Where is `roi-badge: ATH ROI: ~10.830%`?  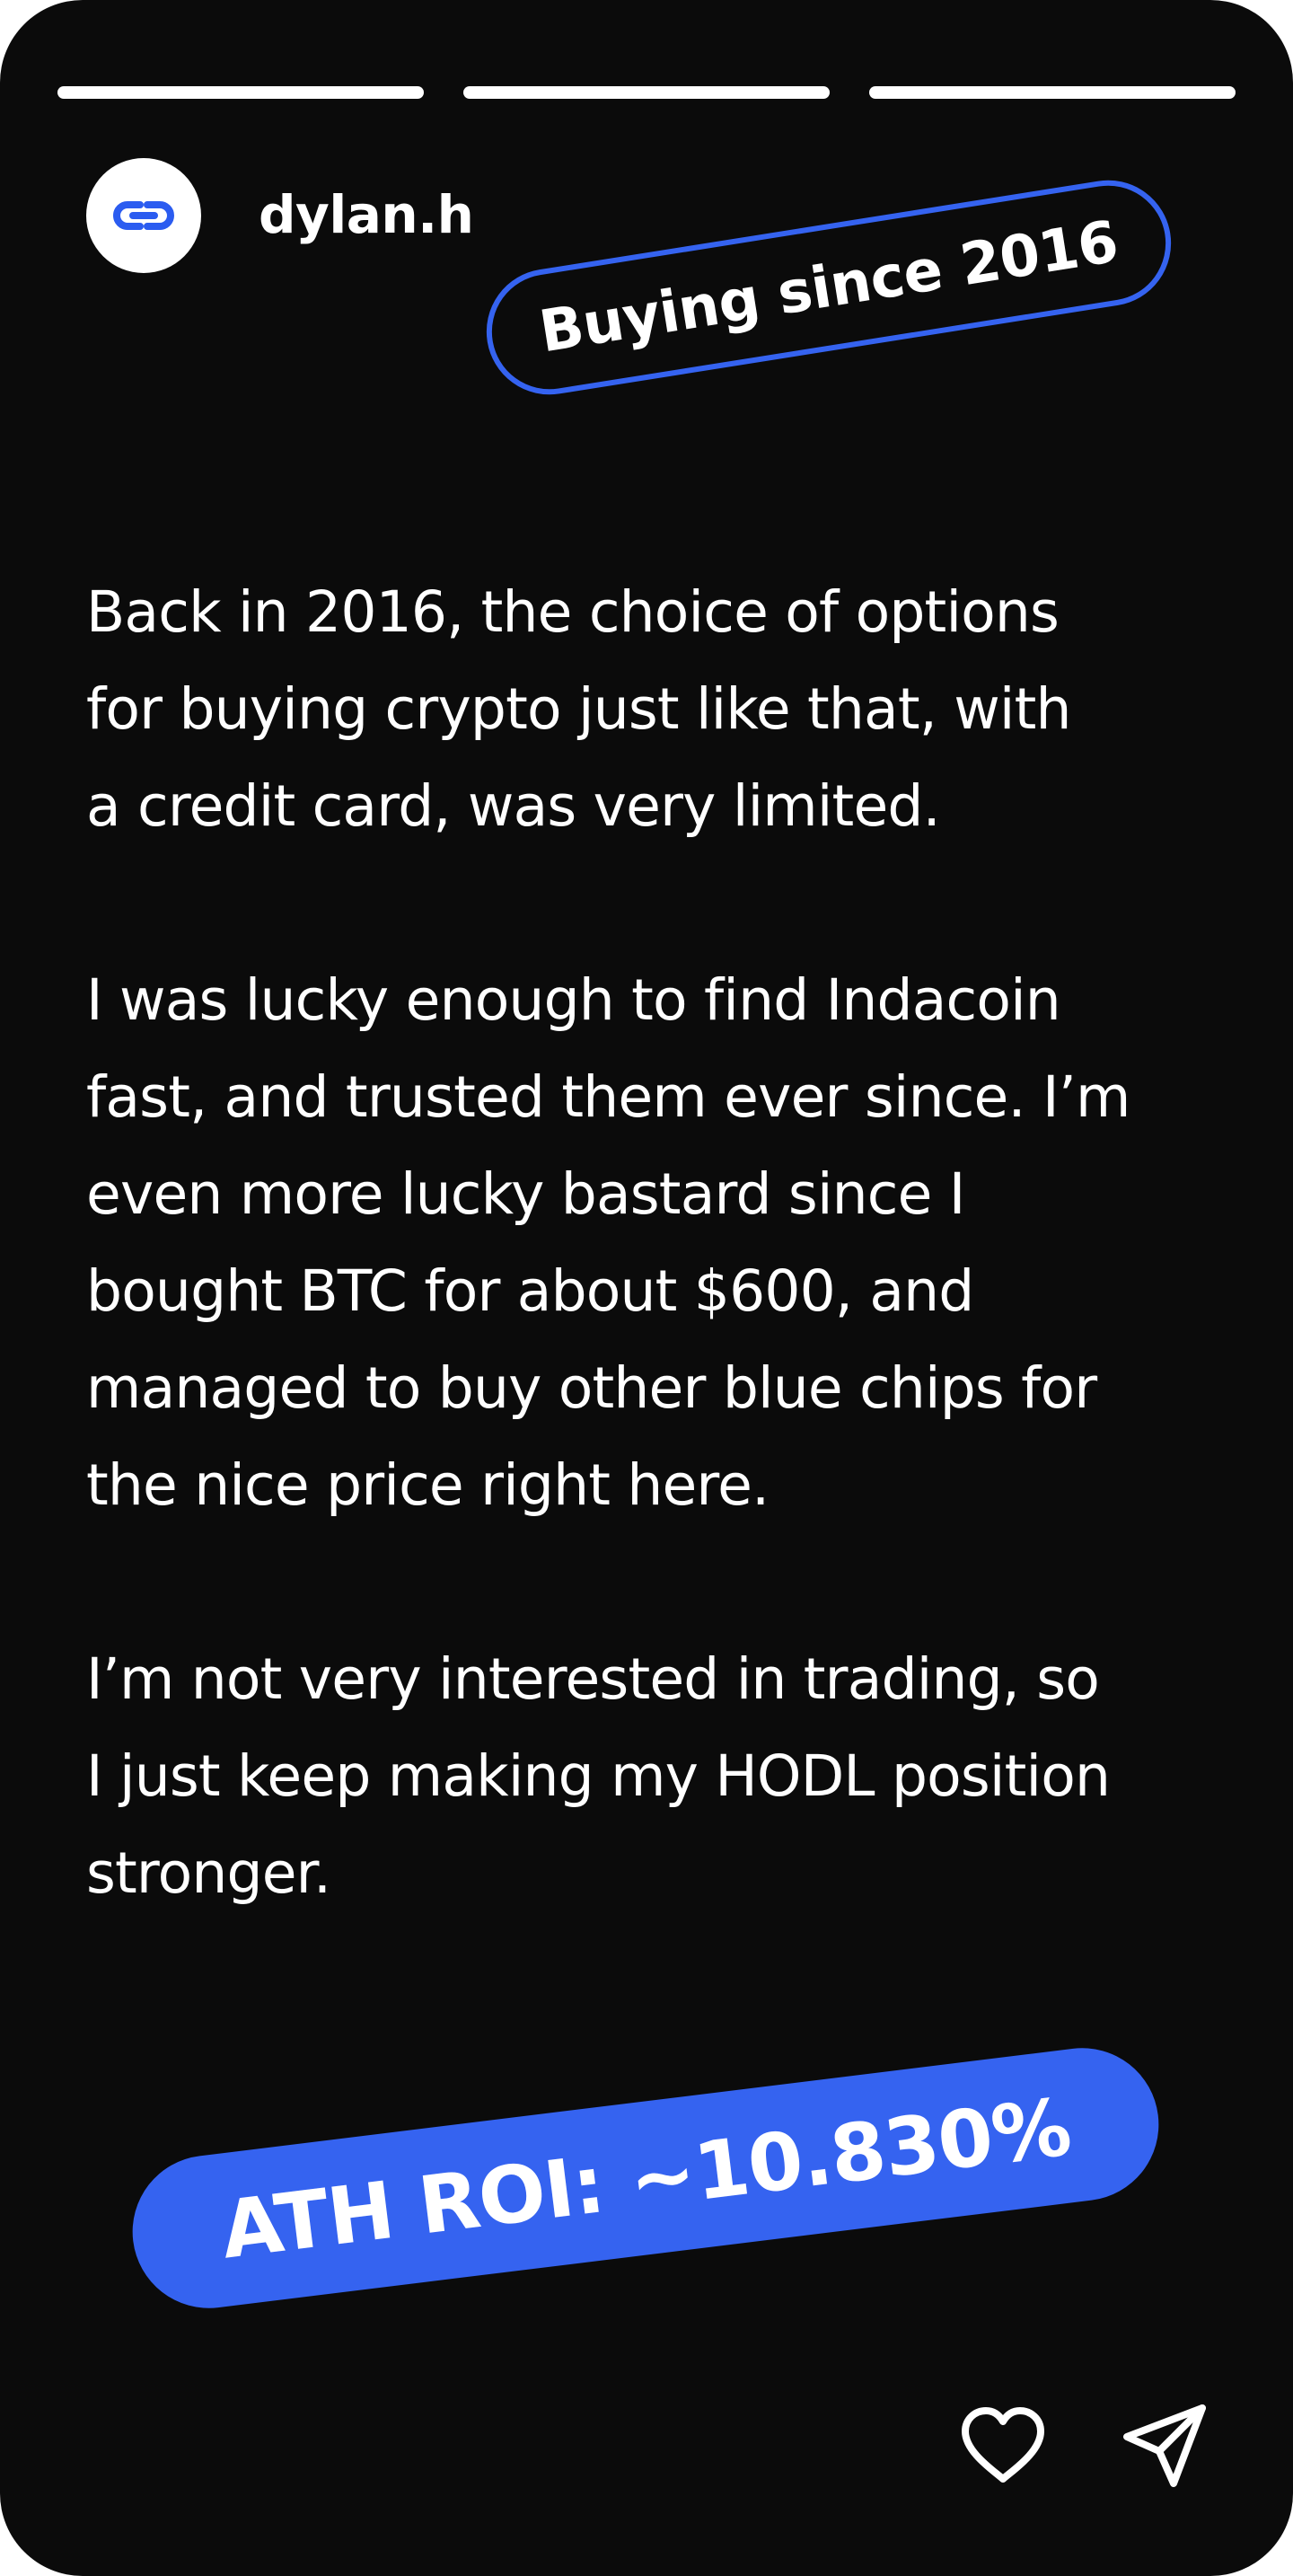 roi-badge: ATH ROI: ~10.830% is located at coordinates (645, 2178).